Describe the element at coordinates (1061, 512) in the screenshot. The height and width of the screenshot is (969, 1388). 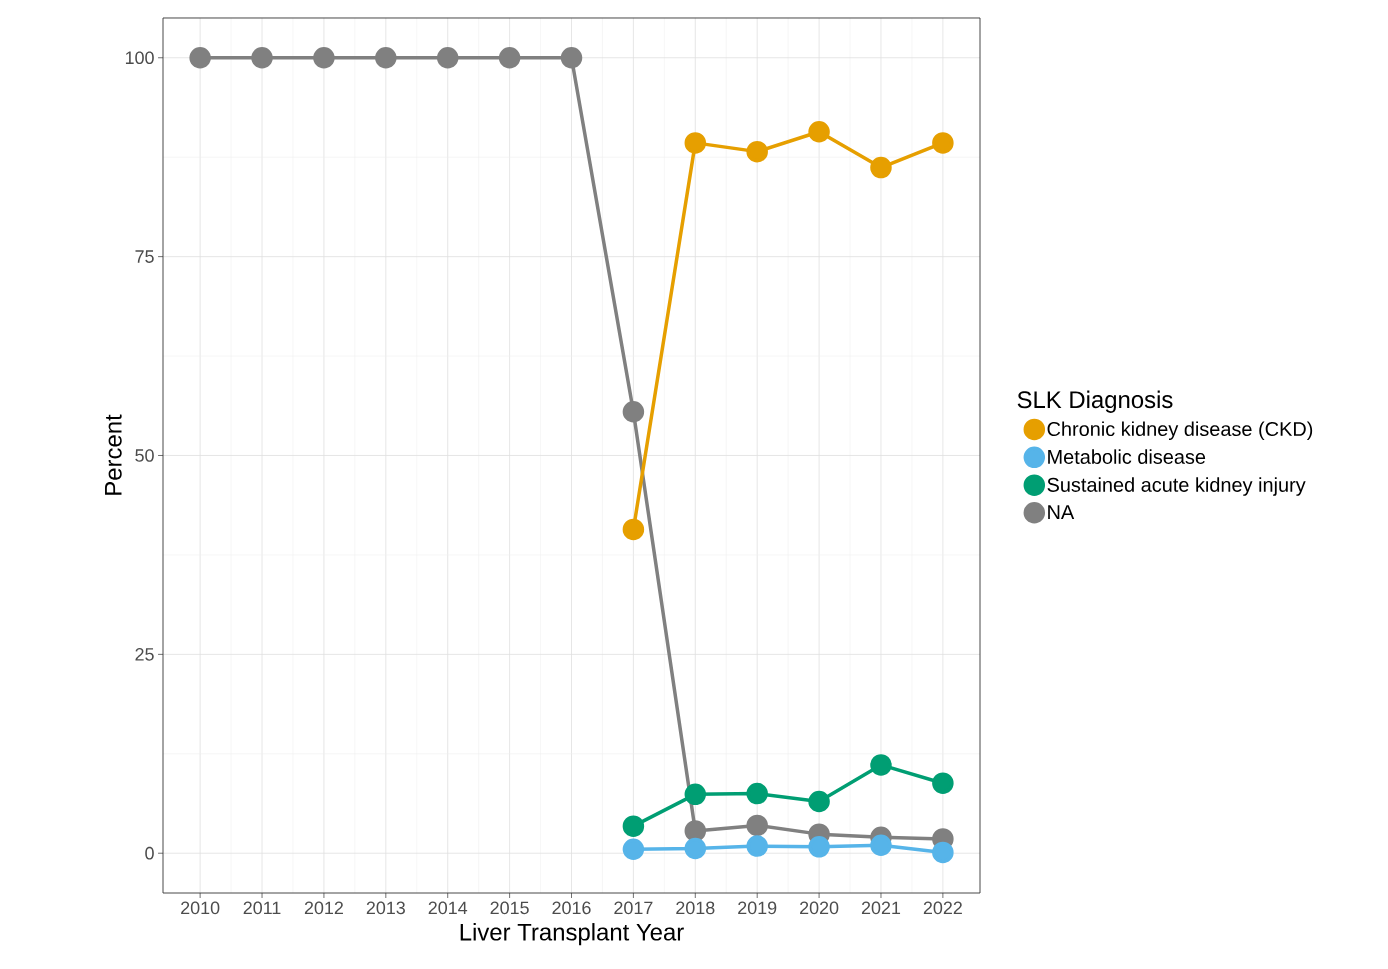
I see `legend-label: NA` at that location.